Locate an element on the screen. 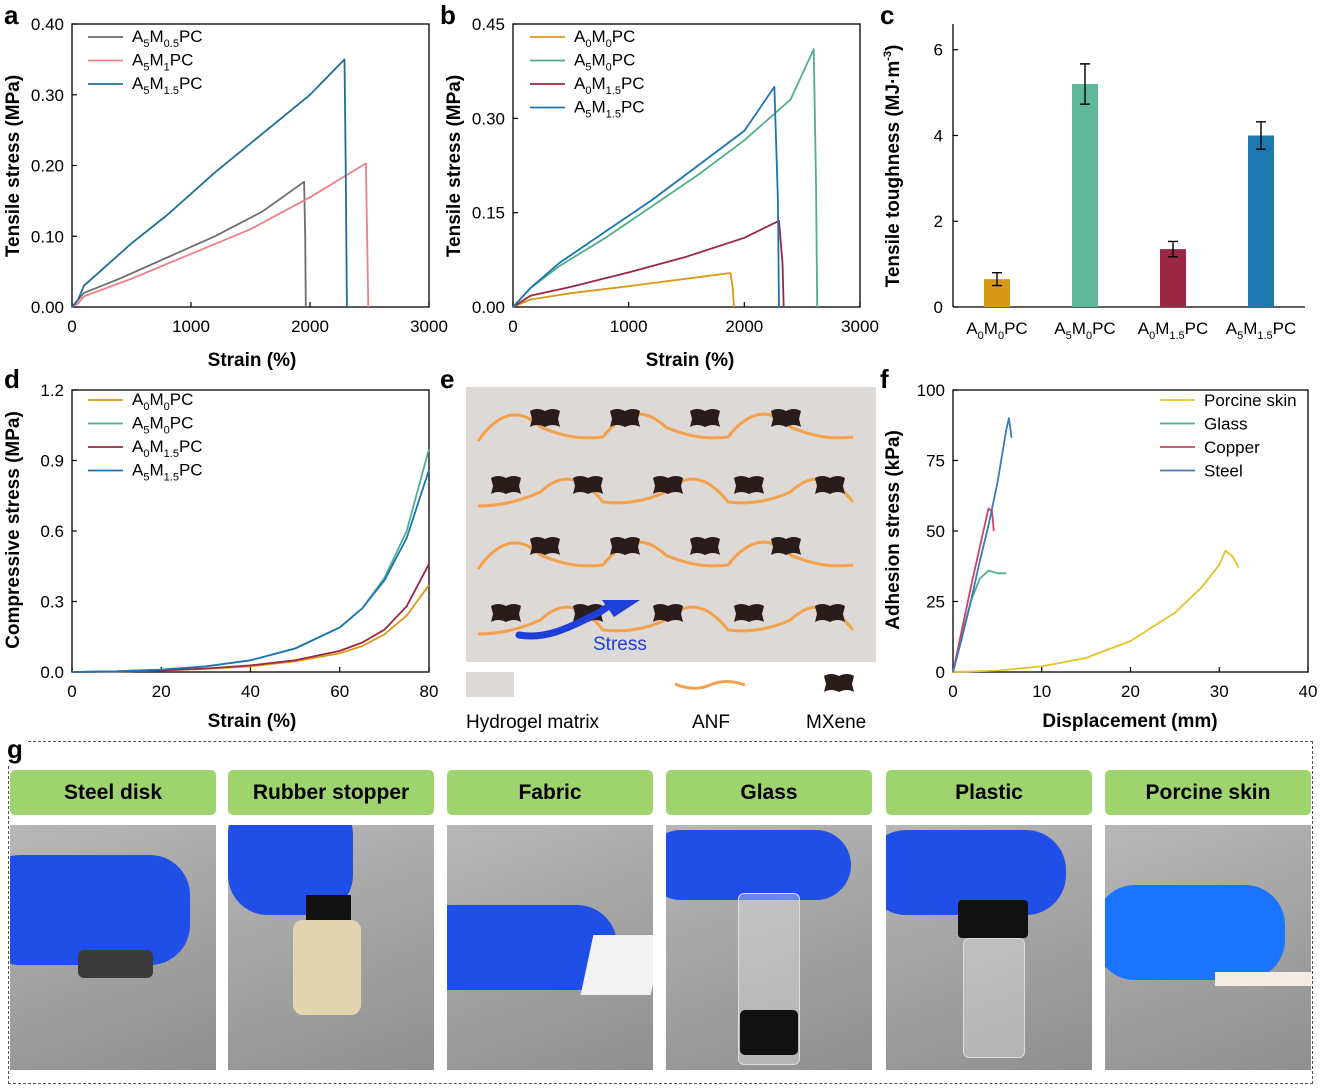 This screenshot has width=1320, height=1089. stress-arrow is located at coordinates (562, 622).